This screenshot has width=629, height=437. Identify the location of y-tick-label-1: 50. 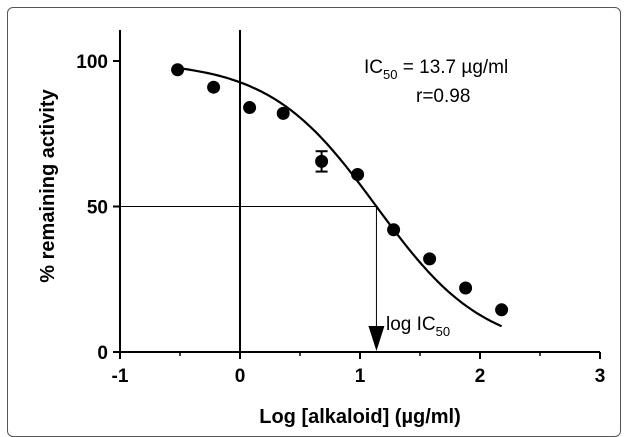
(97, 208).